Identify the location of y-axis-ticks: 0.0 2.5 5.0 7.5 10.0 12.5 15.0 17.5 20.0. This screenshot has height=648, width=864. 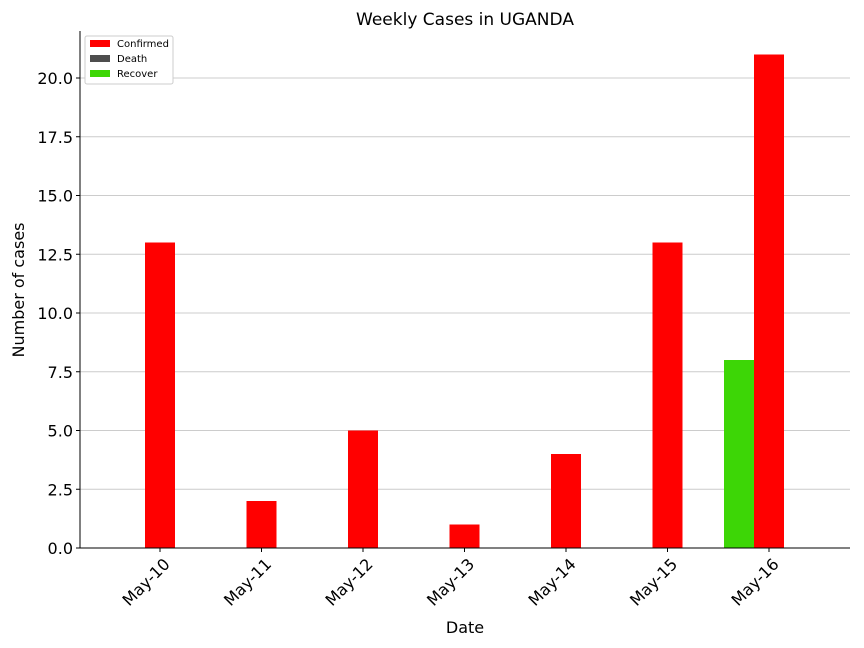
(58, 313).